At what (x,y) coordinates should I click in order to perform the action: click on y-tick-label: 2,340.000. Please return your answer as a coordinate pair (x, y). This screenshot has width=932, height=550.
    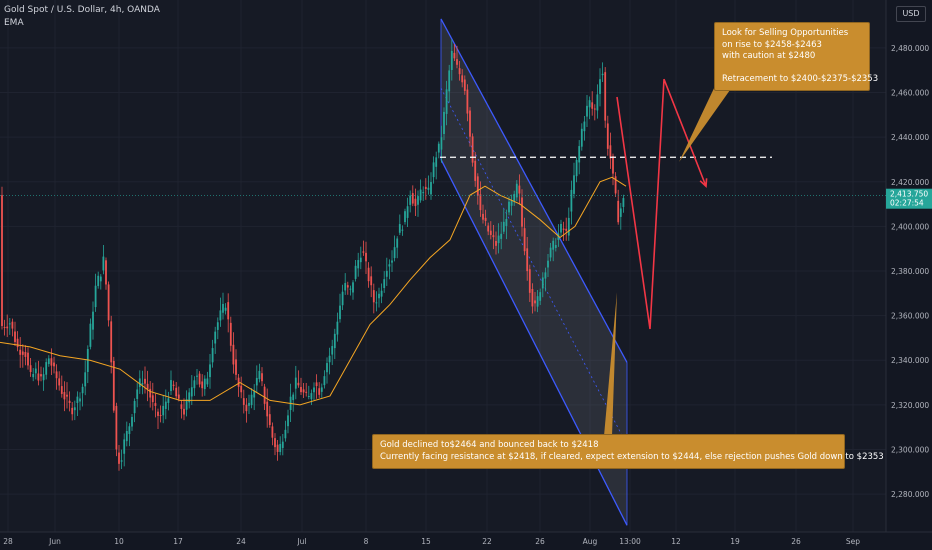
    Looking at the image, I should click on (910, 360).